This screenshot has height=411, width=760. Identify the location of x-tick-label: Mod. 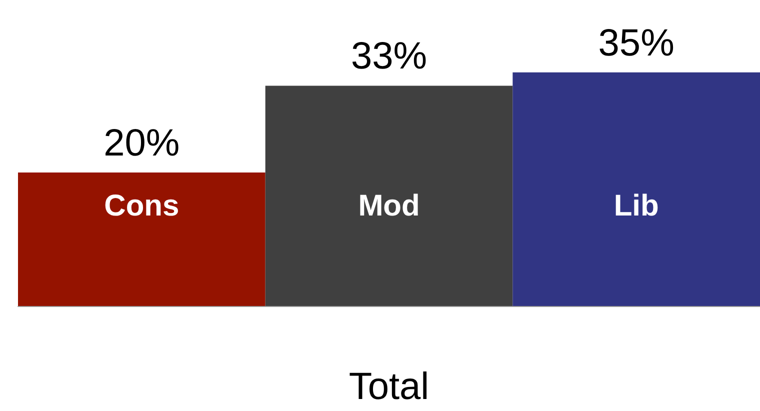
(389, 206).